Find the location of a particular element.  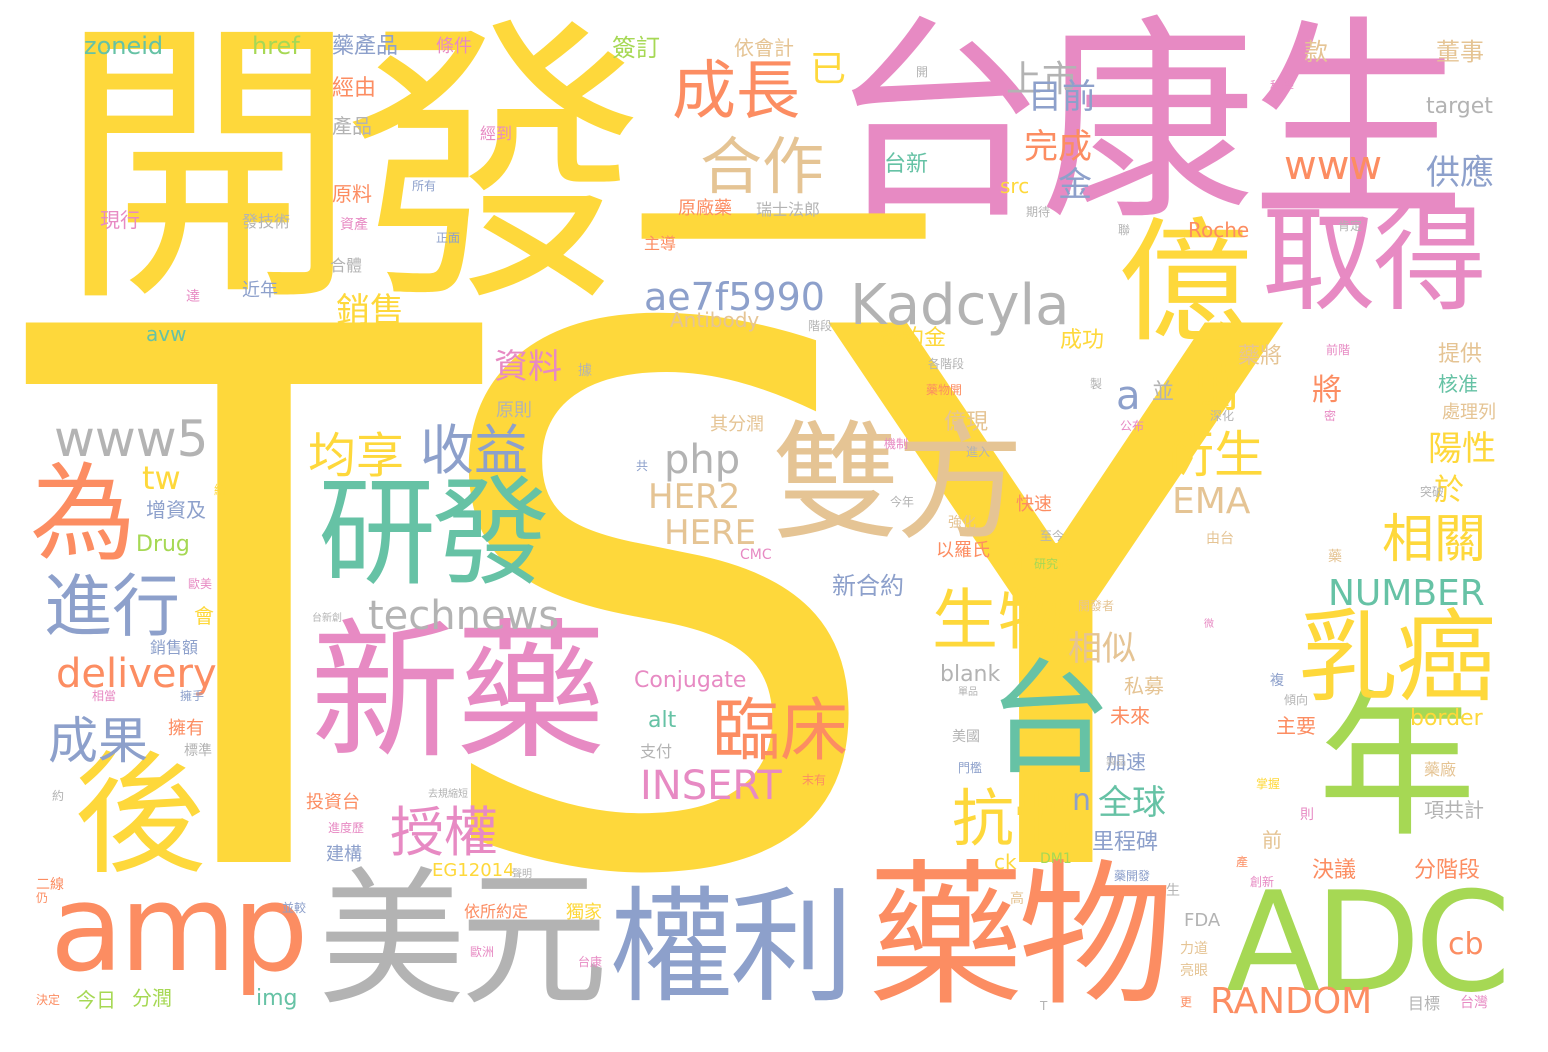

cloud-word: 新藥 is located at coordinates (458, 693).